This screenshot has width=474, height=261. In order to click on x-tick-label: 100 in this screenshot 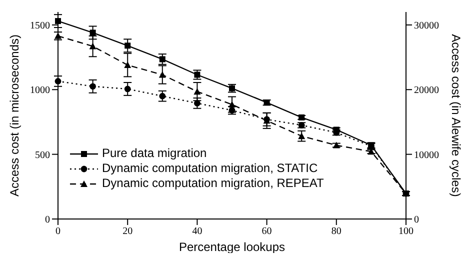, I will do `click(406, 232)`.